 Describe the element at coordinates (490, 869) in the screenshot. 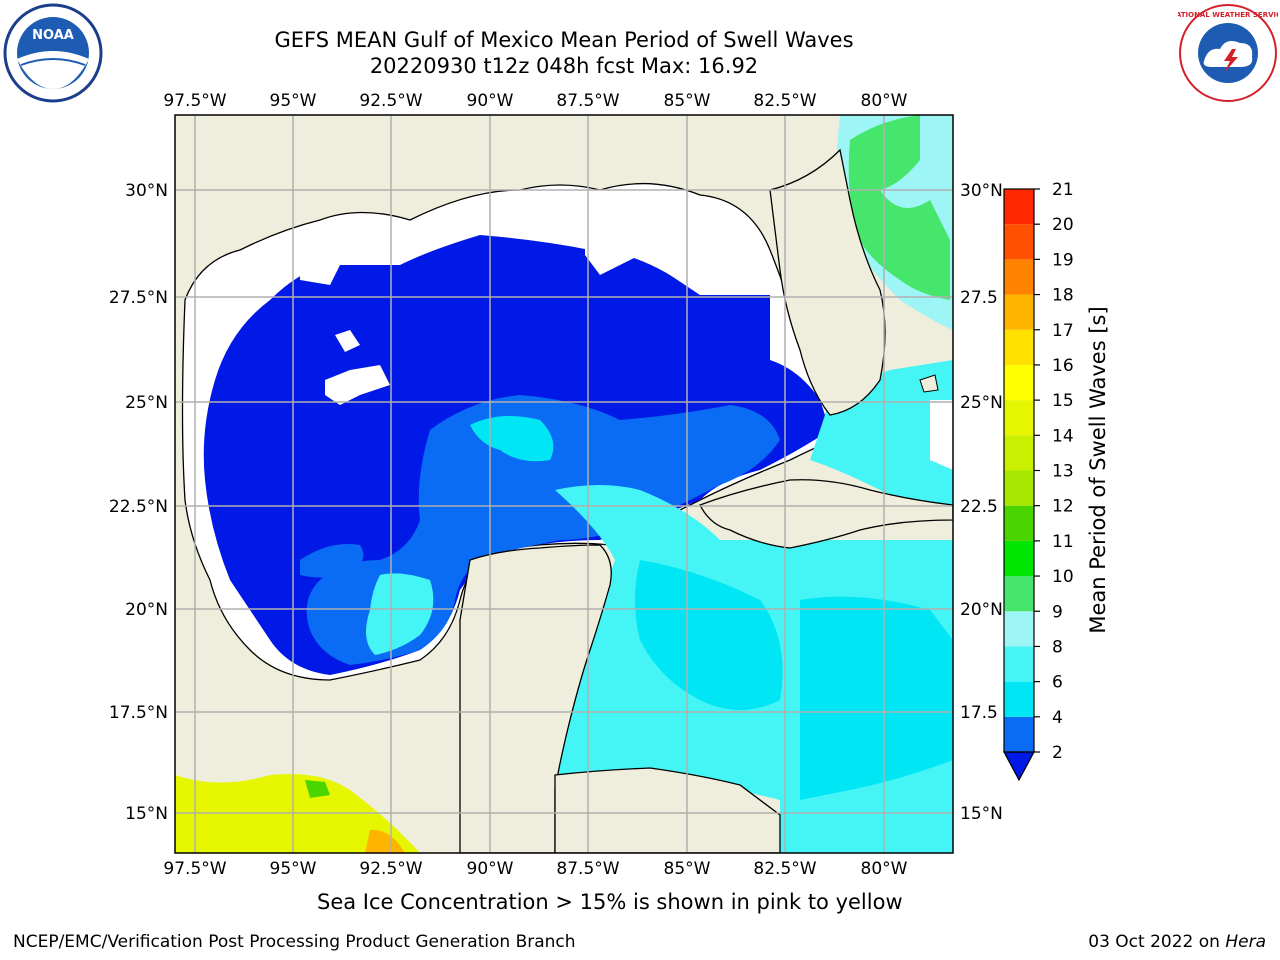

I see `lon-tick-bottom: 90°W` at that location.